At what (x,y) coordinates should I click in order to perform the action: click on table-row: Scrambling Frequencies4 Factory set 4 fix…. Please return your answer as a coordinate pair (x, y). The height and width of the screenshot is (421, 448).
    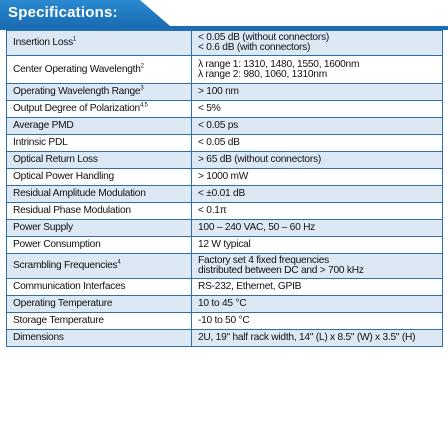
    Looking at the image, I should click on (224, 266).